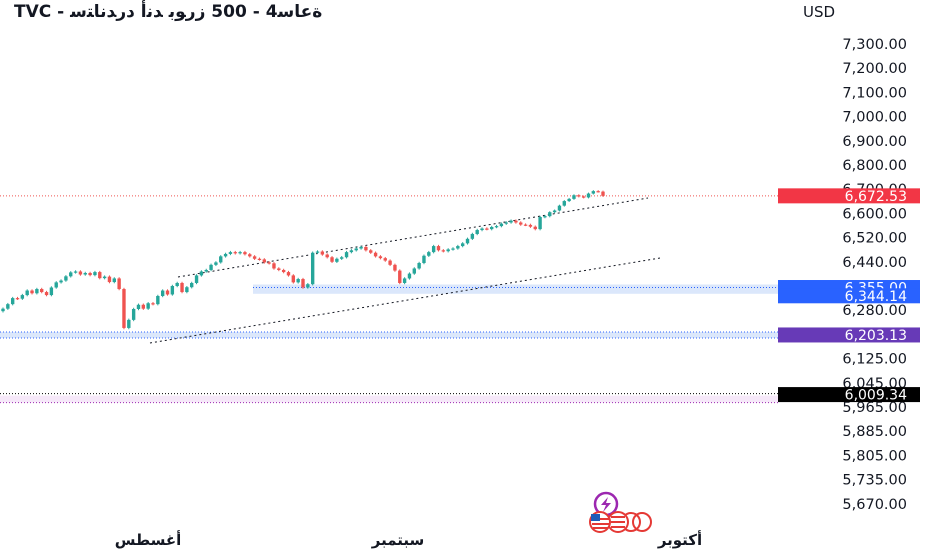 The width and height of the screenshot is (932, 550). Describe the element at coordinates (874, 214) in the screenshot. I see `y-tick-label: 6,600.00` at that location.